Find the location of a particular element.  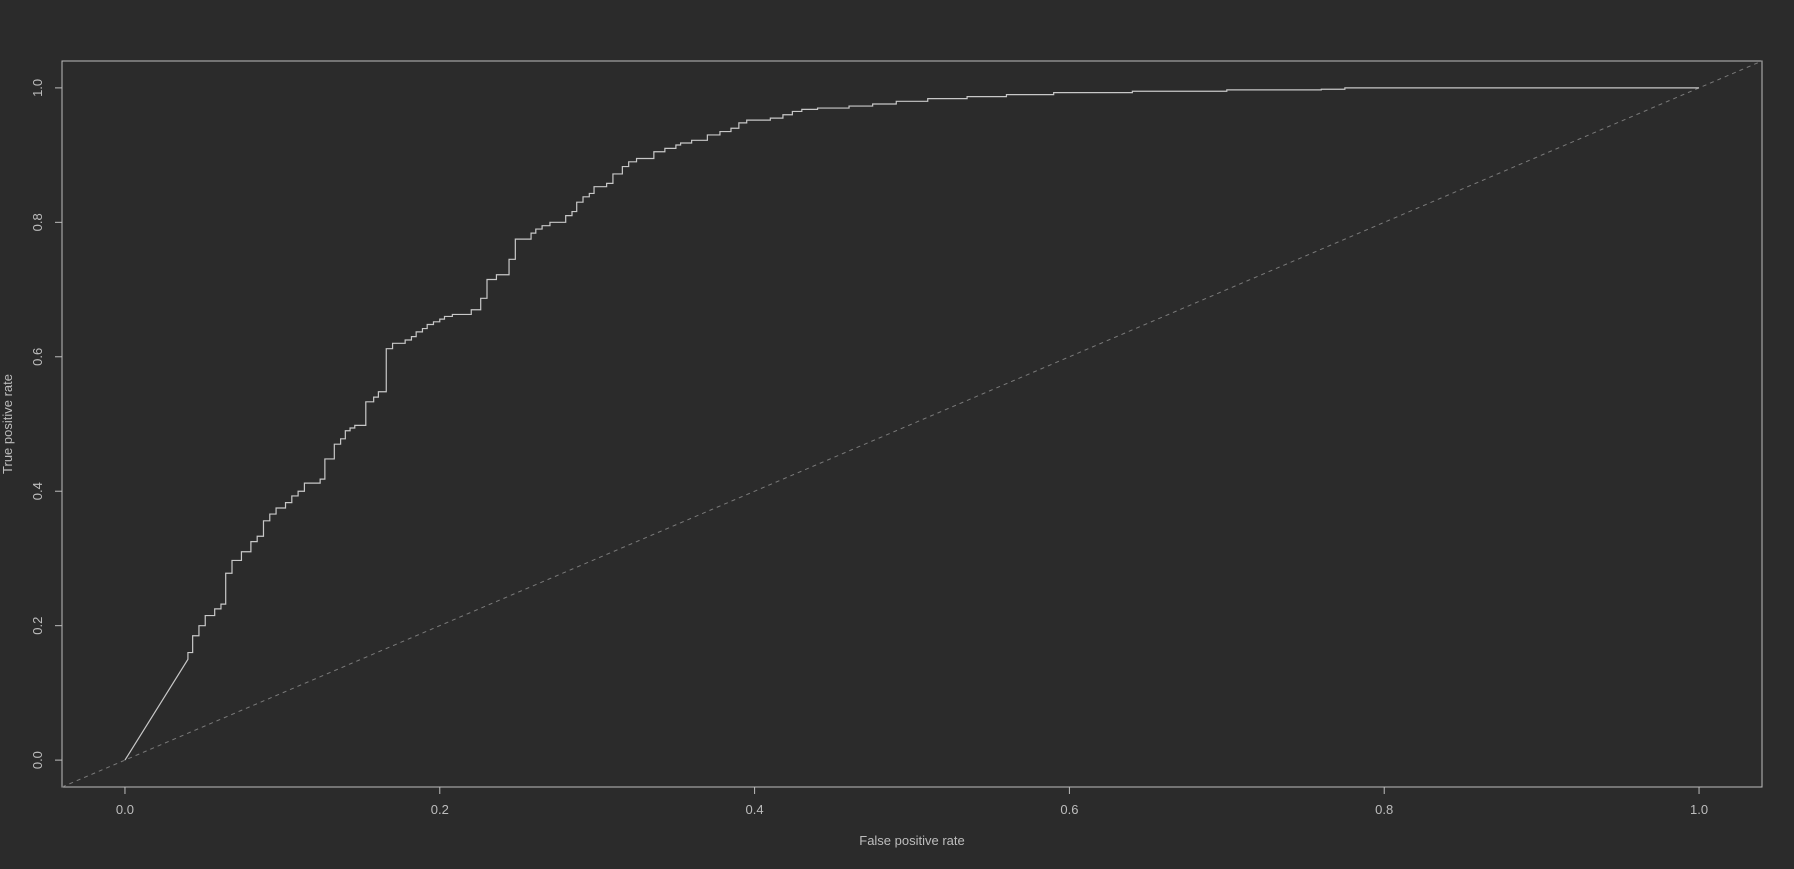

x-tick-label: 0.6 is located at coordinates (1069, 809).